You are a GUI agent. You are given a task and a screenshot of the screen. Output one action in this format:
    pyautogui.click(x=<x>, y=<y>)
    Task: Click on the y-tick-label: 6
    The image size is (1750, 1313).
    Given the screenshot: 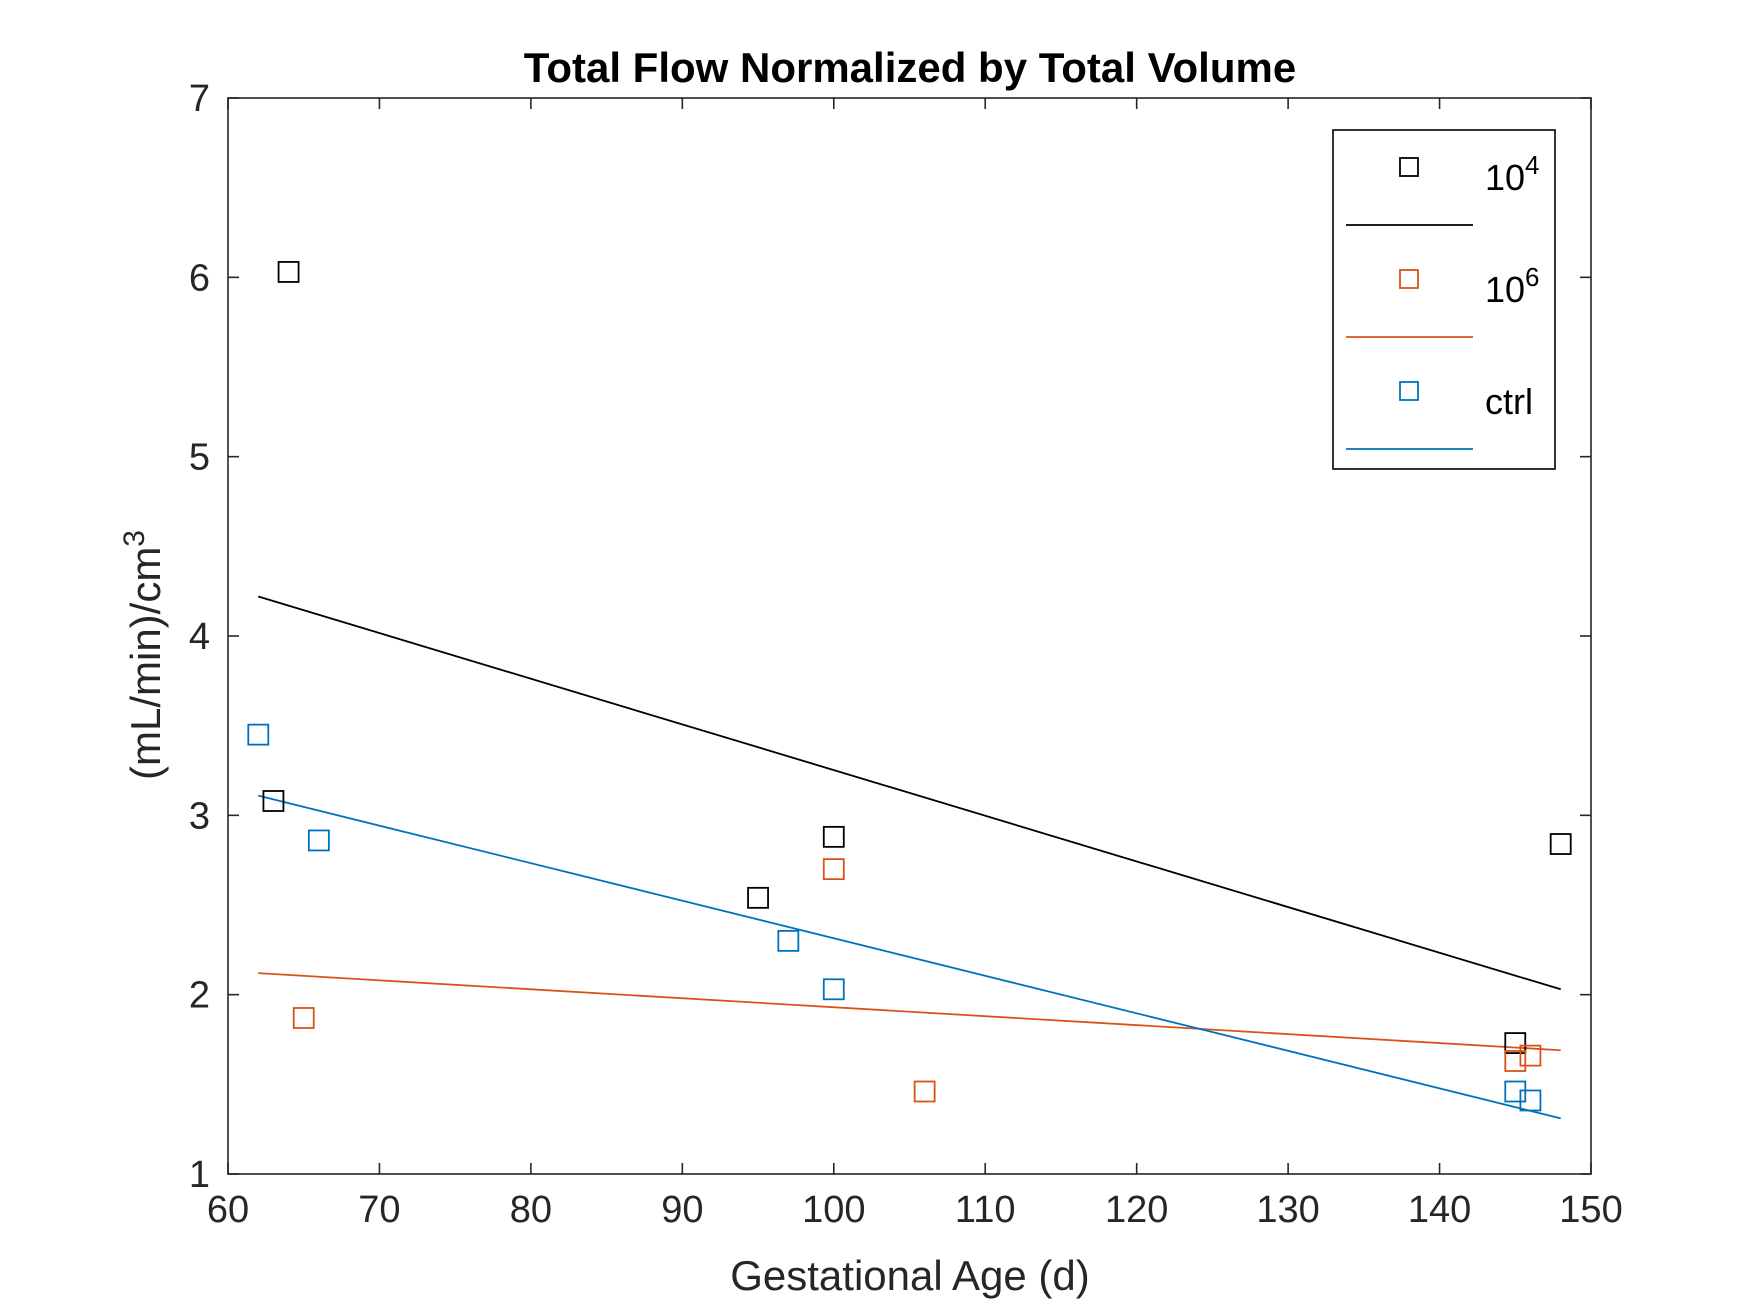 What is the action you would take?
    pyautogui.click(x=199, y=278)
    